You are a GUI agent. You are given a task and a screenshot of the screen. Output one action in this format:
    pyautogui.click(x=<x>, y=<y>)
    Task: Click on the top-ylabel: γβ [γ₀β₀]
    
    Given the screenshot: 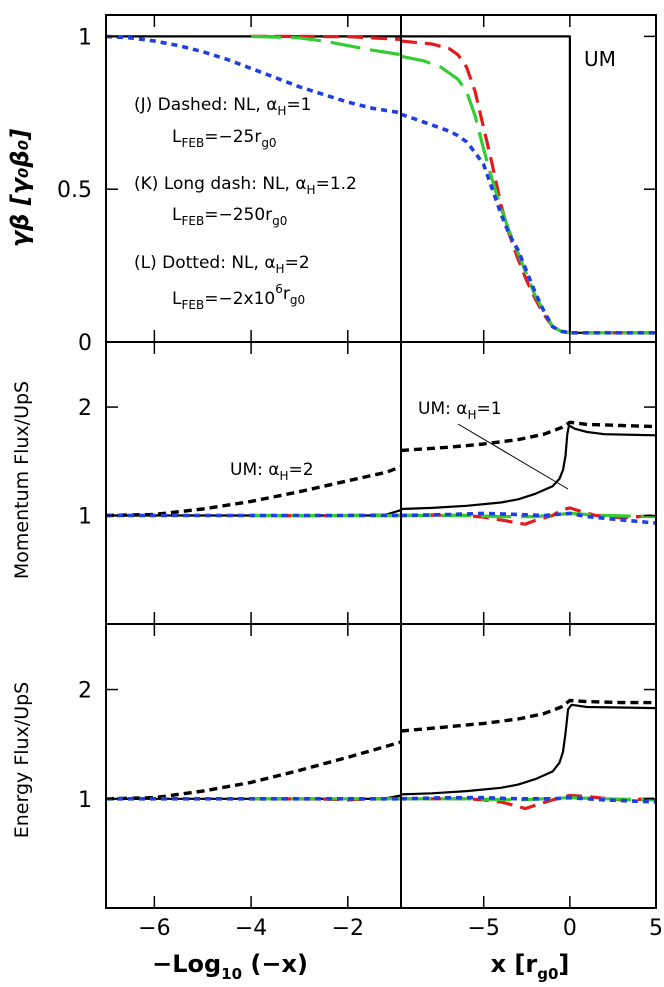 What is the action you would take?
    pyautogui.click(x=20, y=188)
    